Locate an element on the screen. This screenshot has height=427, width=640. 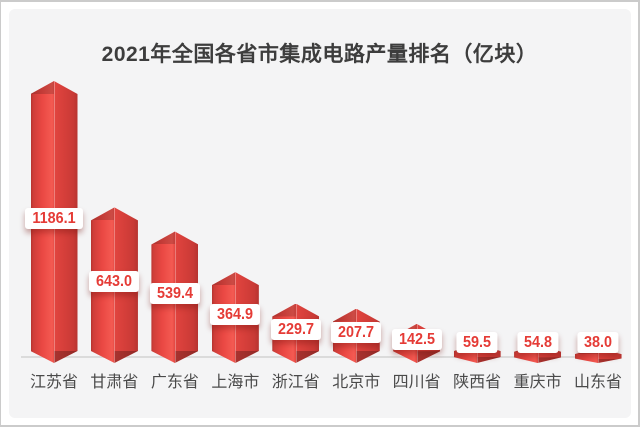
category-label-浙江省: 浙江省 is located at coordinates (295, 382).